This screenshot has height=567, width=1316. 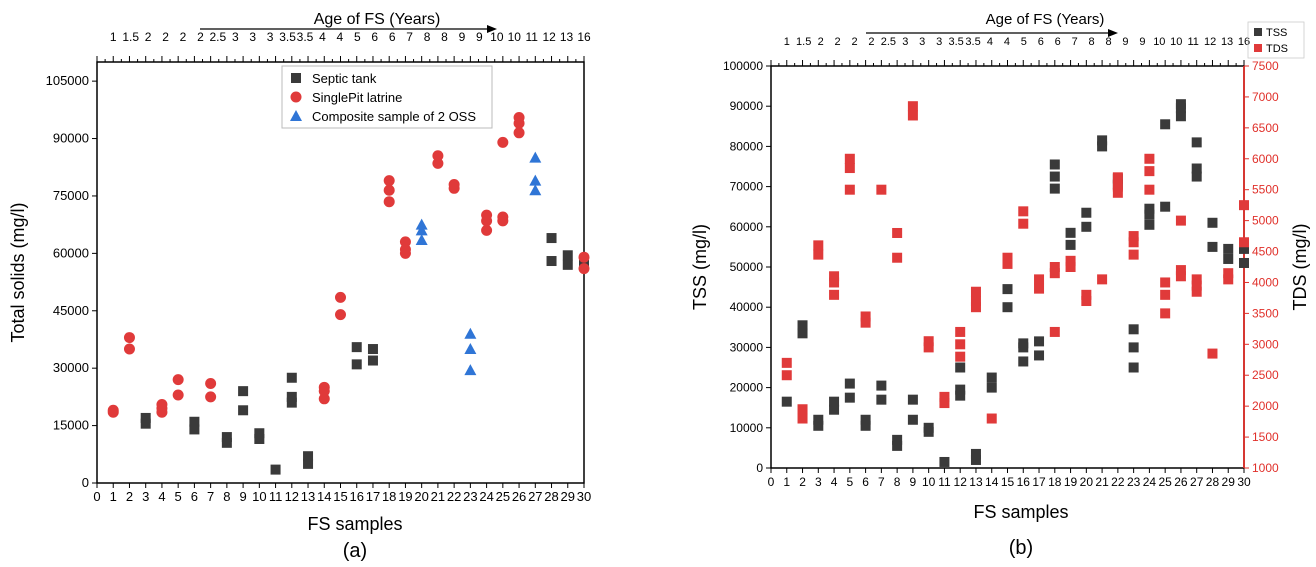 I want to click on y-tick-label: 70000, so click(x=747, y=187).